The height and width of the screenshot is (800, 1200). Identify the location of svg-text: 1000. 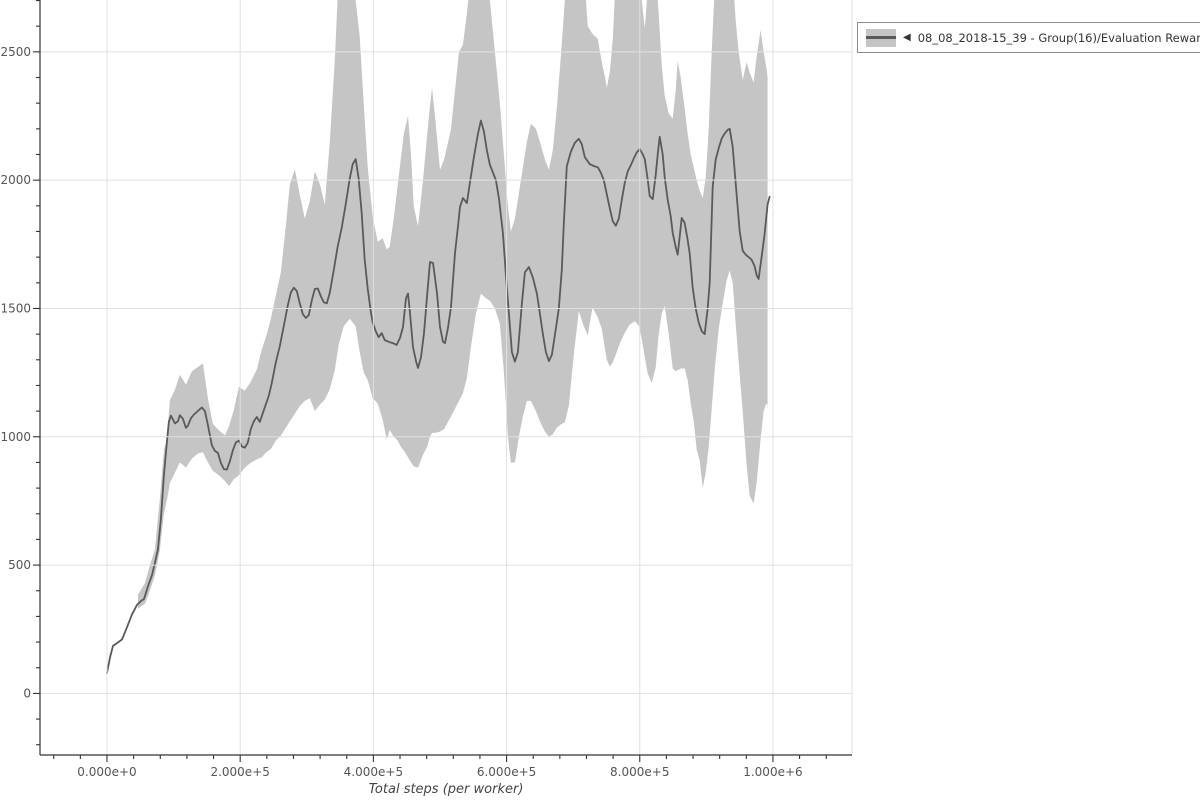
(15, 437).